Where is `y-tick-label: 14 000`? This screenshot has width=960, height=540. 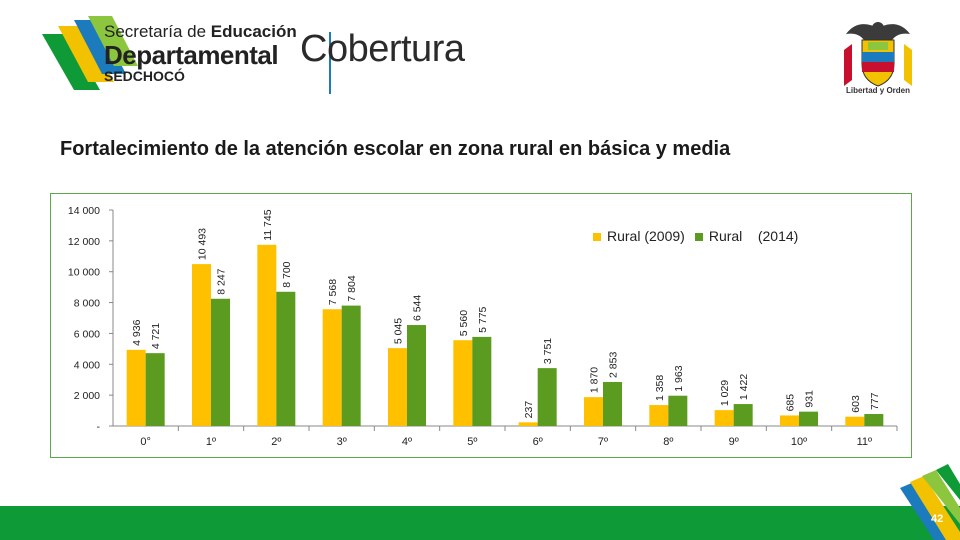 y-tick-label: 14 000 is located at coordinates (84, 211).